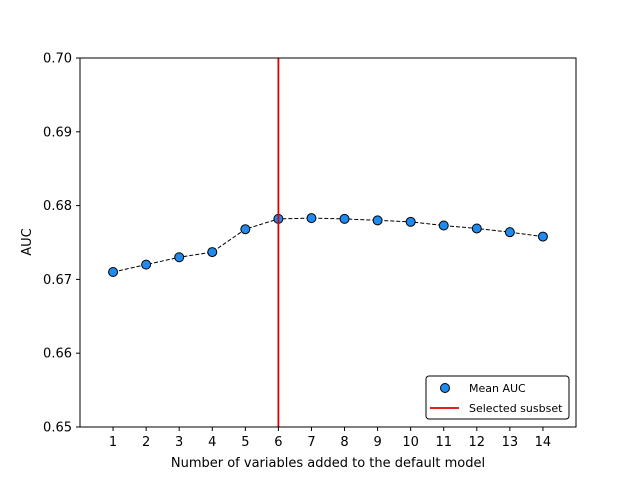 This screenshot has width=640, height=480. I want to click on x-tick-label: 5, so click(245, 442).